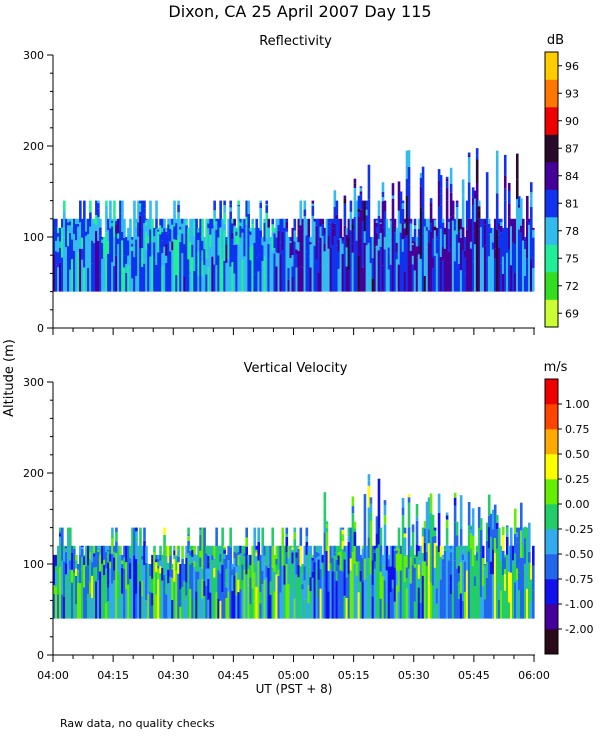 The width and height of the screenshot is (600, 750). What do you see at coordinates (299, 11) in the screenshot?
I see `figure-title: Dixon, CA 25 April 2007 Day 115` at bounding box center [299, 11].